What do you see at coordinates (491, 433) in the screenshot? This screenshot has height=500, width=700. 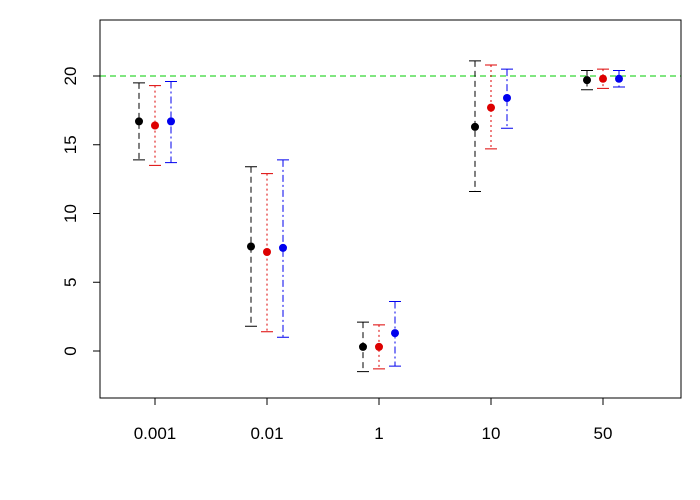 I see `x-tick-label: 10` at bounding box center [491, 433].